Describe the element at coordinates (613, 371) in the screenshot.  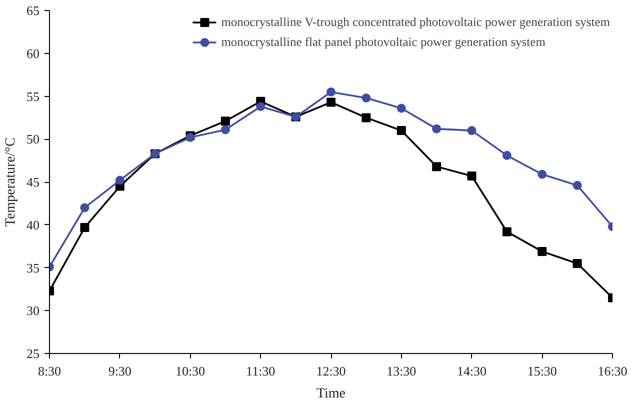
I see `x-tick-label: 16:30` at that location.